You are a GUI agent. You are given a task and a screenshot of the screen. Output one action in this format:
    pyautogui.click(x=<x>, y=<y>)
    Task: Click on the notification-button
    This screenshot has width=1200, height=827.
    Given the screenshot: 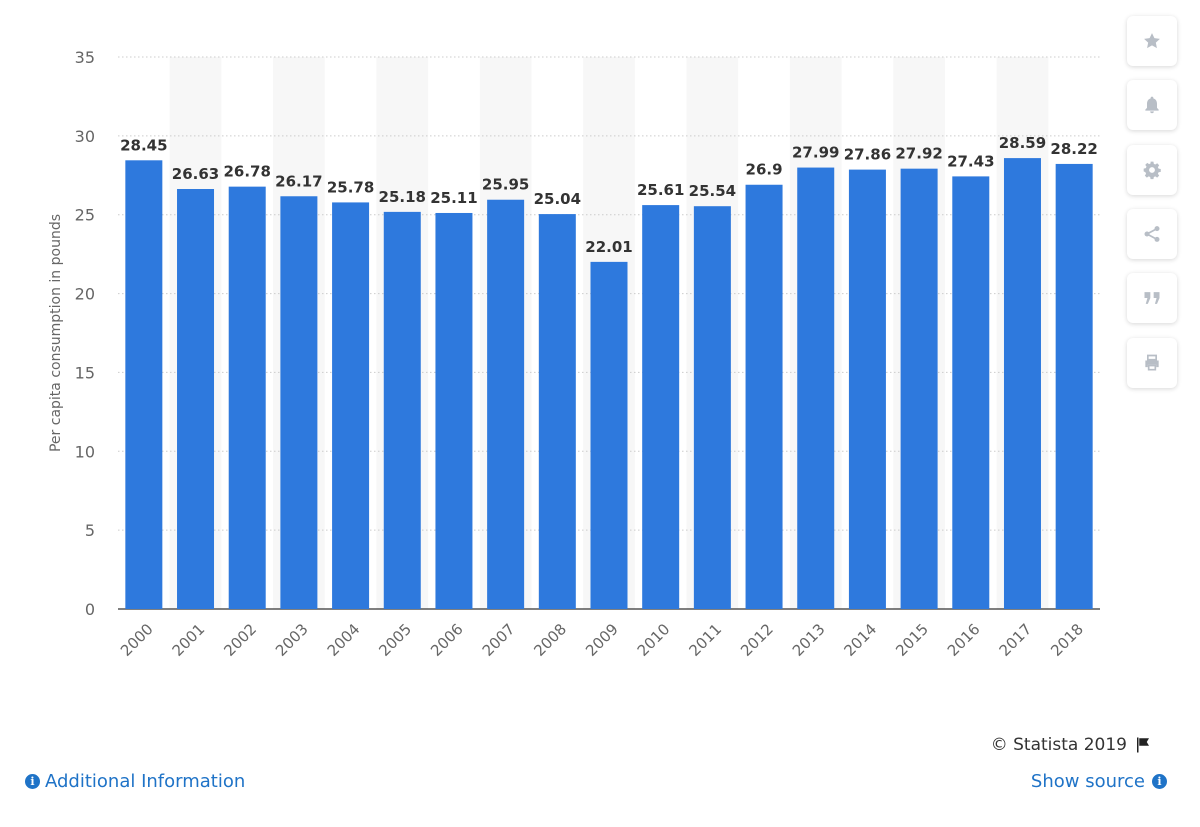 What is the action you would take?
    pyautogui.click(x=1152, y=105)
    